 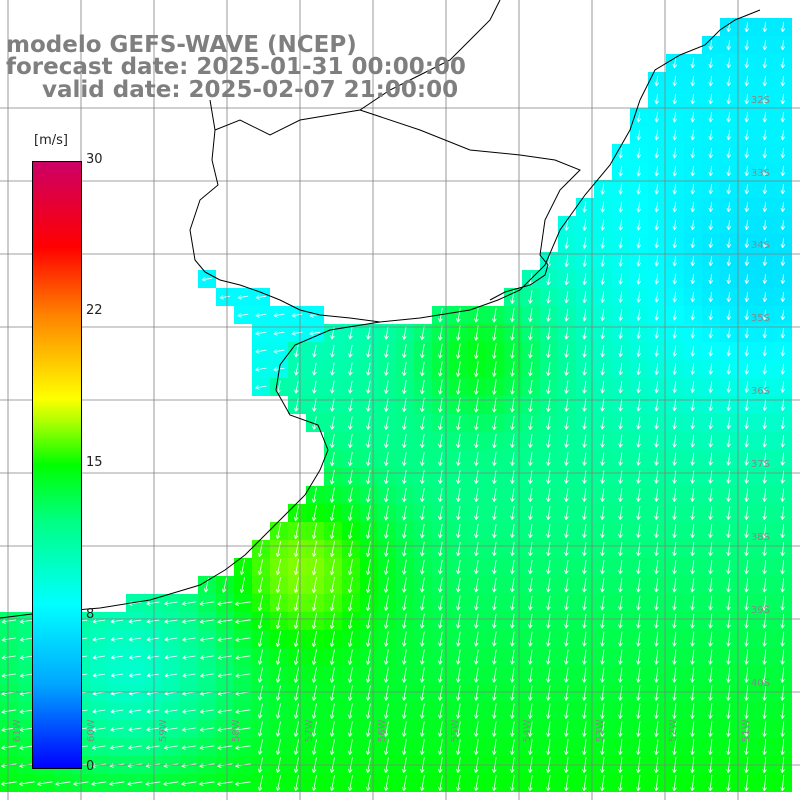 What do you see at coordinates (57, 465) in the screenshot?
I see `colorbar` at bounding box center [57, 465].